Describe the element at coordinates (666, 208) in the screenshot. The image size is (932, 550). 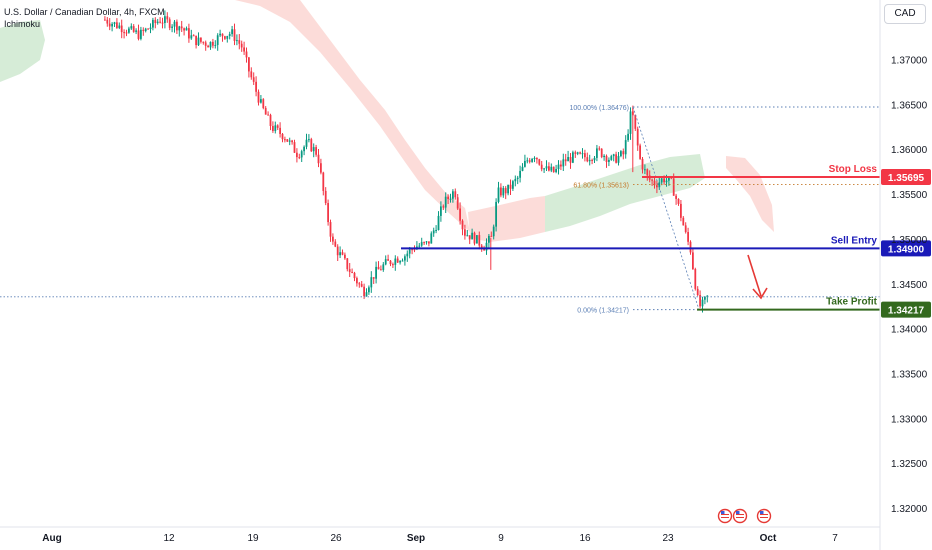
I see `fib-trend-line` at that location.